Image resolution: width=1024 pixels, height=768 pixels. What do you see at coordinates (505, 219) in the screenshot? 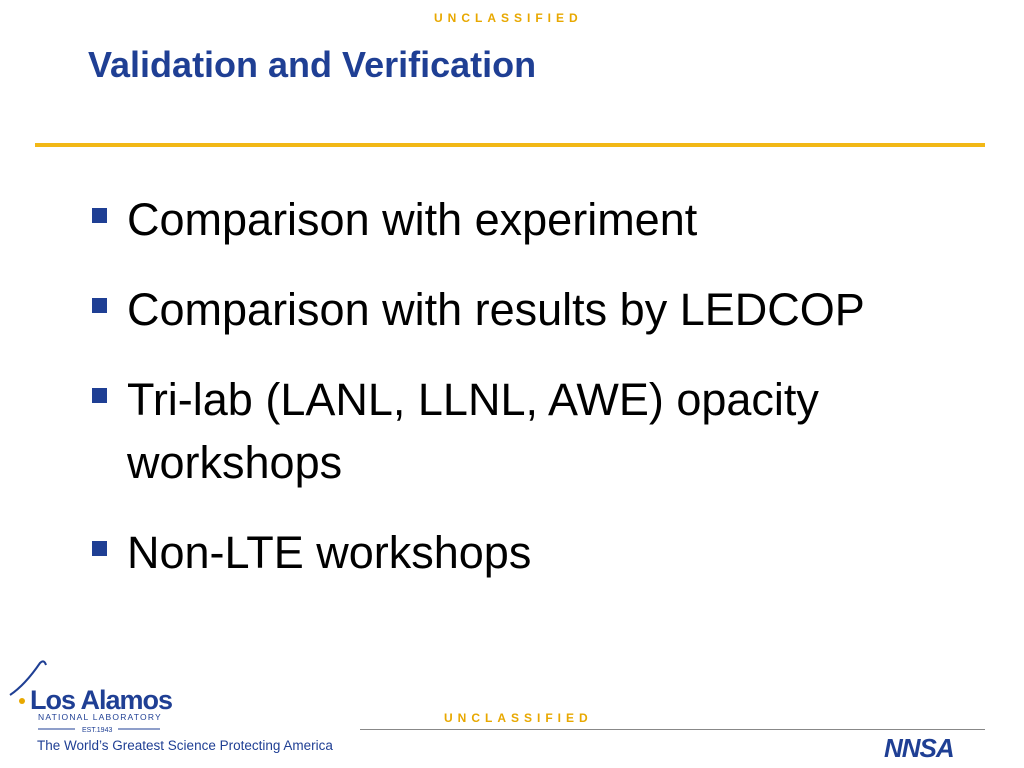
I see `bullet: Comparison with experiment` at bounding box center [505, 219].